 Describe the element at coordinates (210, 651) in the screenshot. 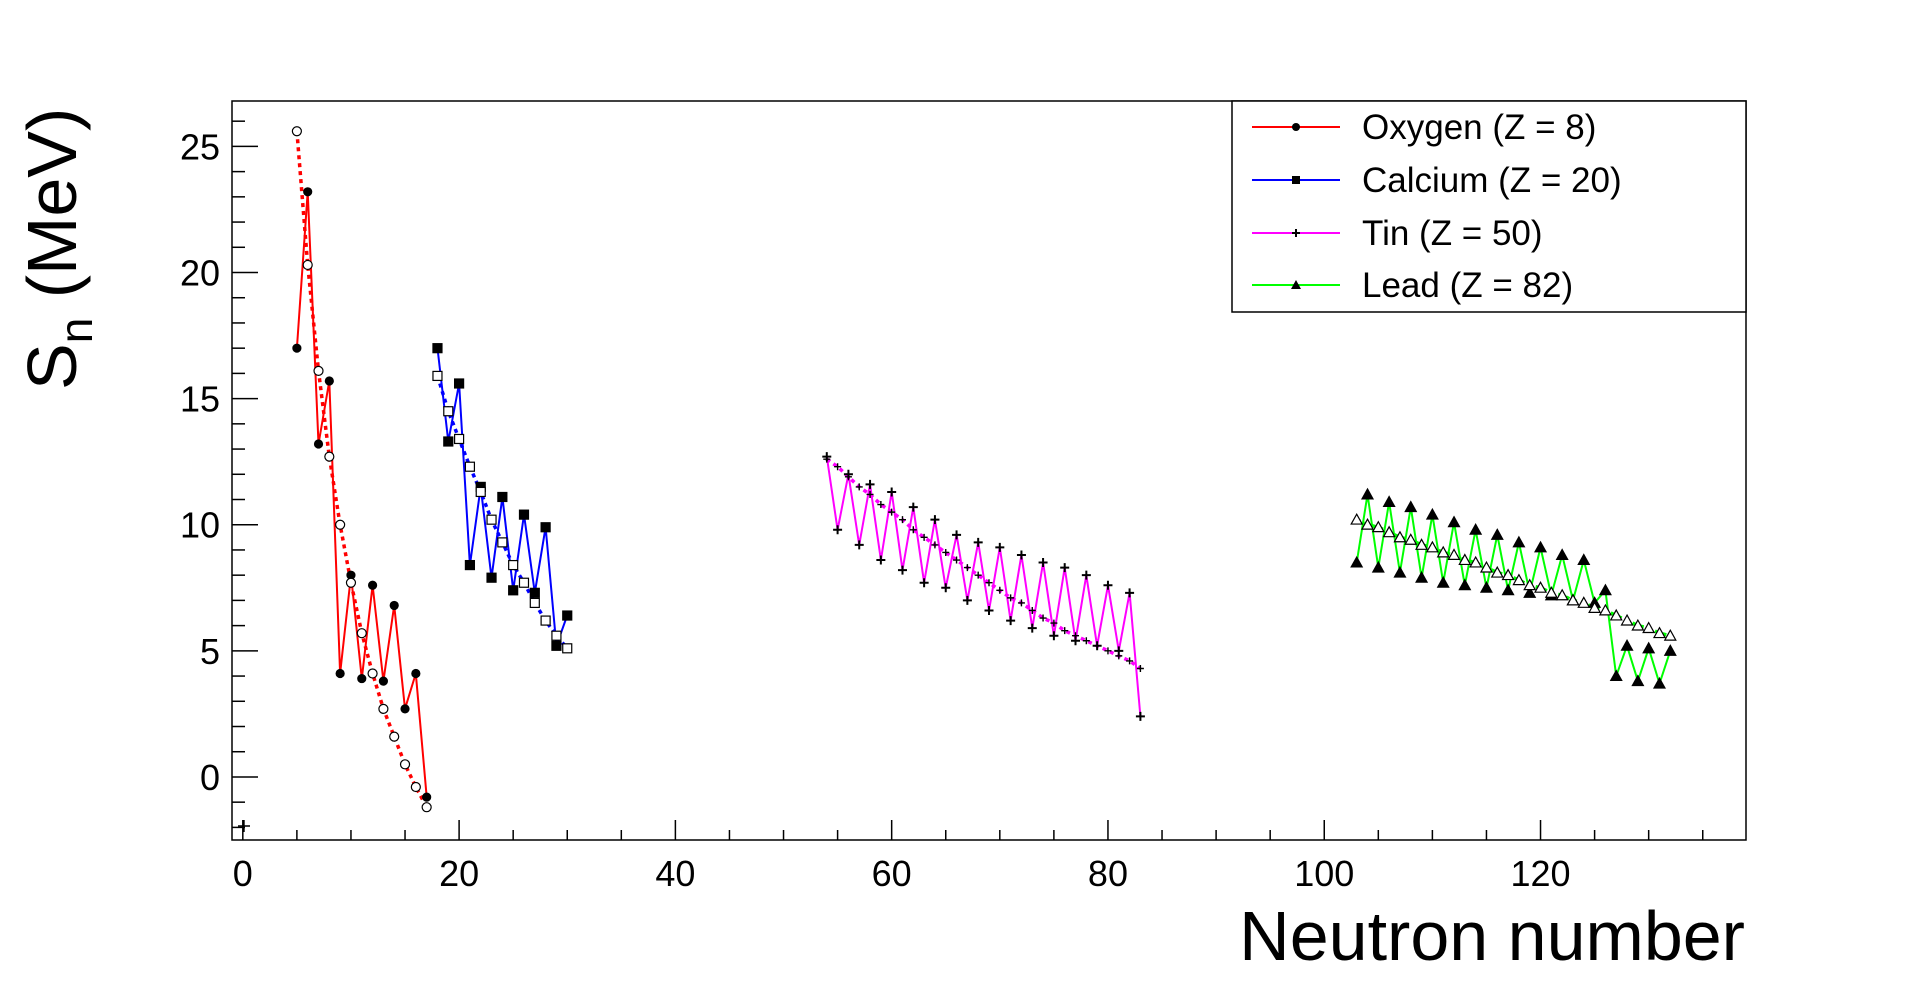

I see `y-tick-label: 5` at that location.